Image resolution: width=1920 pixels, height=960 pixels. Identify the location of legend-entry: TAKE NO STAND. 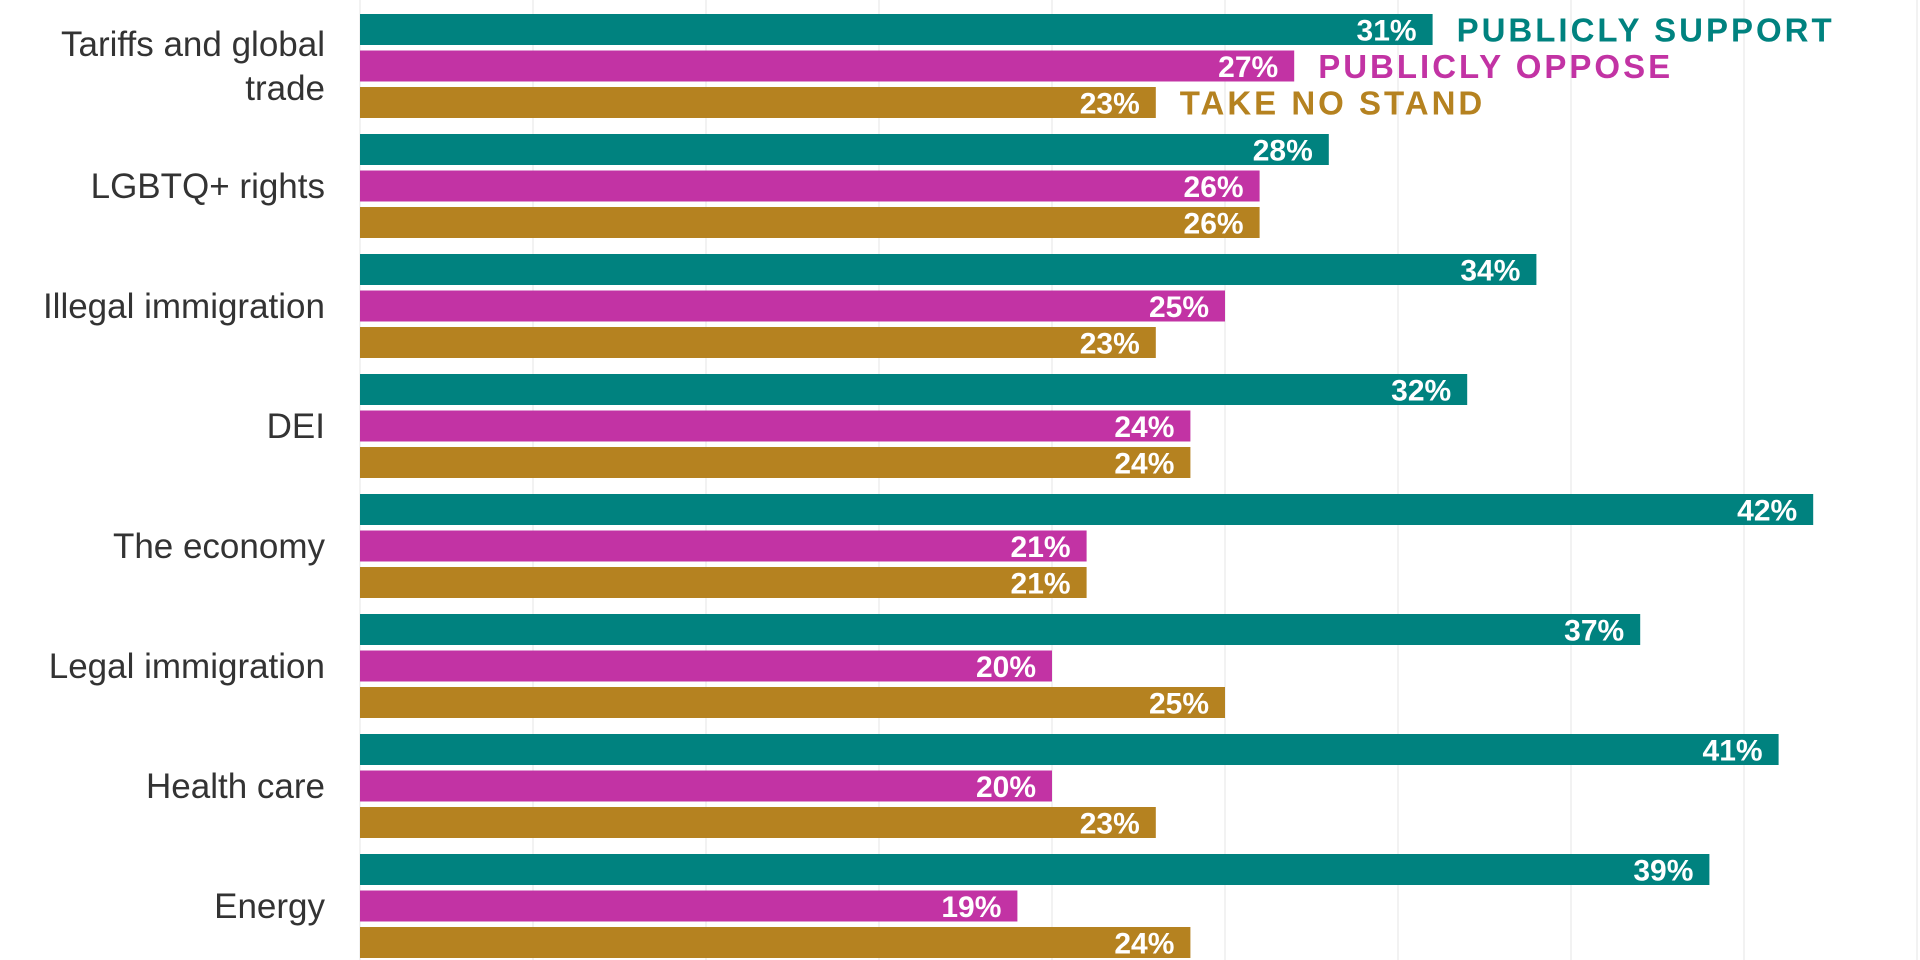
(1332, 103).